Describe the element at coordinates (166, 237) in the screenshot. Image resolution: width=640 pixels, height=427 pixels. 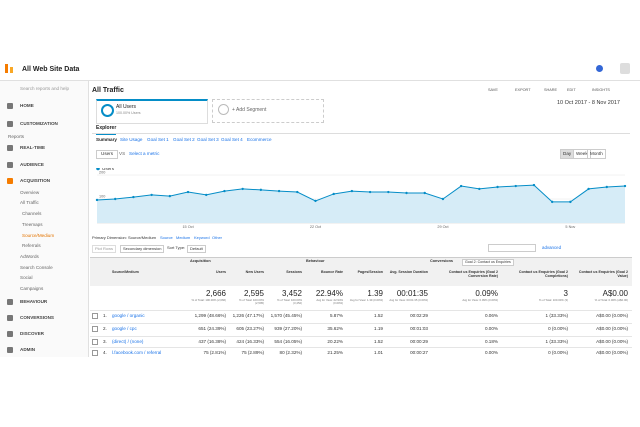
I see `dimension-option: Source` at that location.